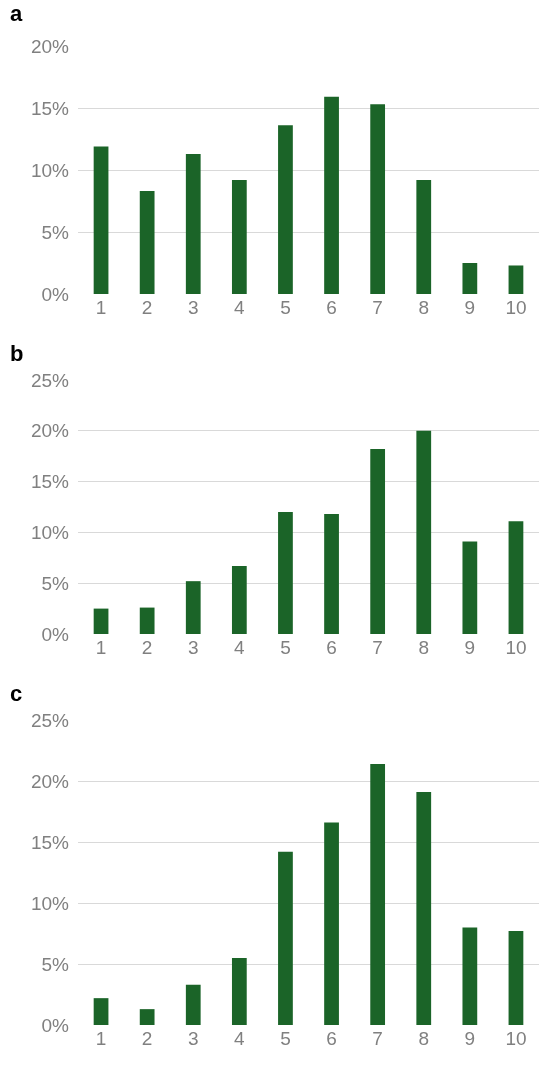  What do you see at coordinates (16, 354) in the screenshot?
I see `chart-title: b` at bounding box center [16, 354].